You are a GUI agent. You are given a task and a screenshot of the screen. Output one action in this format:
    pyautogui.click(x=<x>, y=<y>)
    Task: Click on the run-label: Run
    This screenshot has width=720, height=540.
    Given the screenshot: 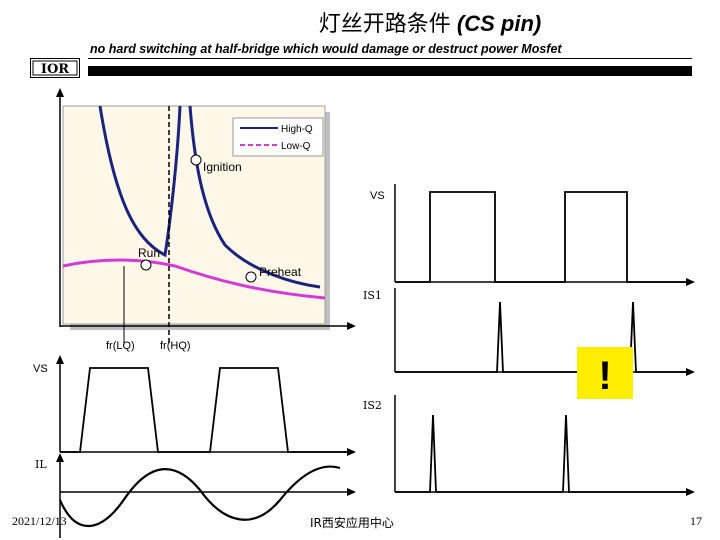 What is the action you would take?
    pyautogui.click(x=149, y=253)
    